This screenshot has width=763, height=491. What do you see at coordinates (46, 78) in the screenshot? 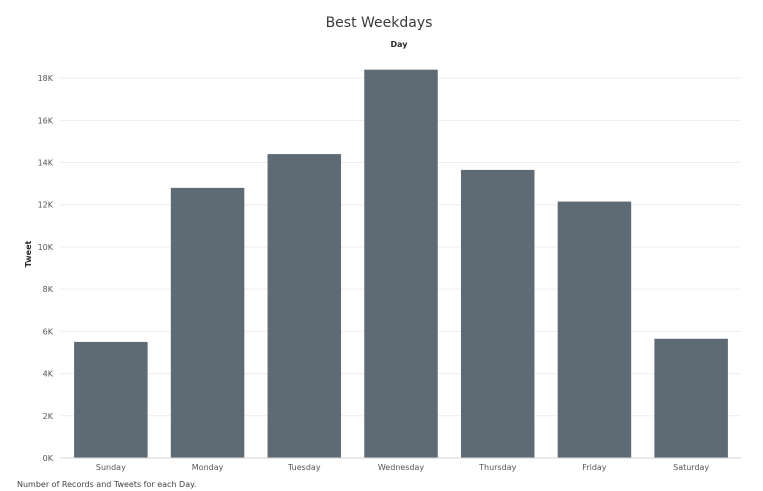
I see `y-tick-label: 18K` at bounding box center [46, 78].